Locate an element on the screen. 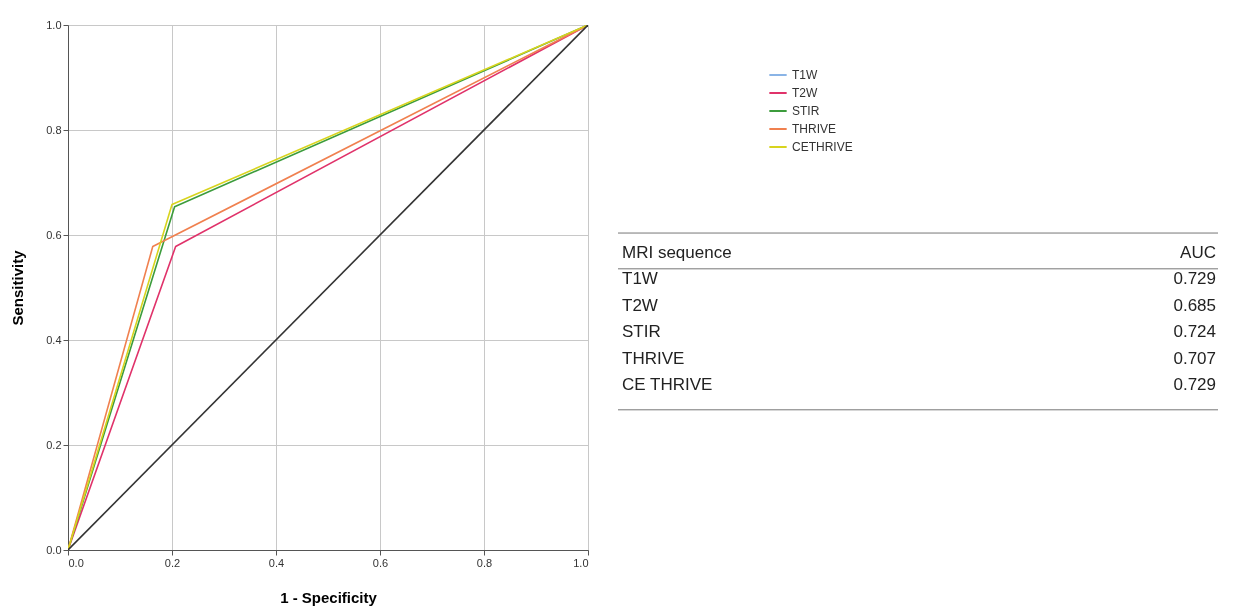  category-label: STIR is located at coordinates (641, 332).